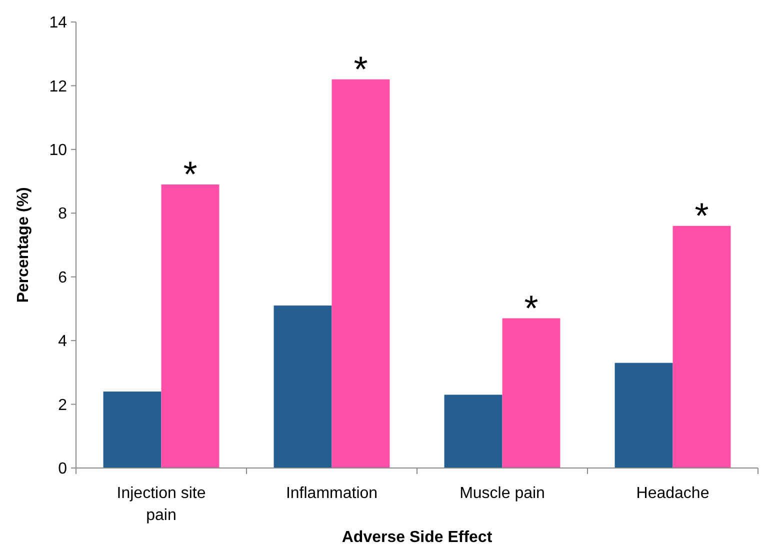 This screenshot has height=557, width=778. What do you see at coordinates (58, 23) in the screenshot?
I see `y-tick-label: 14` at bounding box center [58, 23].